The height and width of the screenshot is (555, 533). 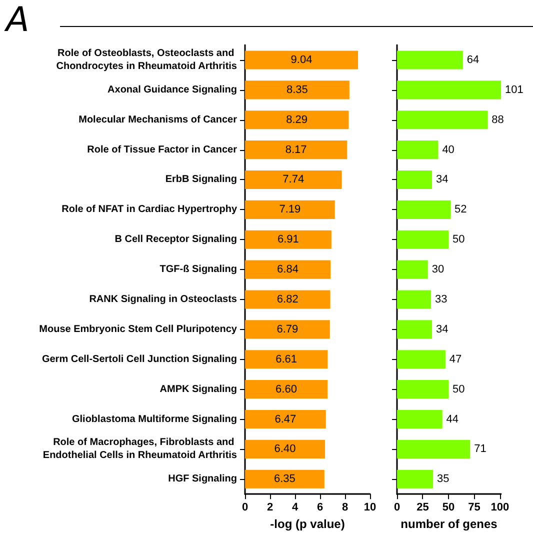 I want to click on data-label: 101, so click(x=514, y=90).